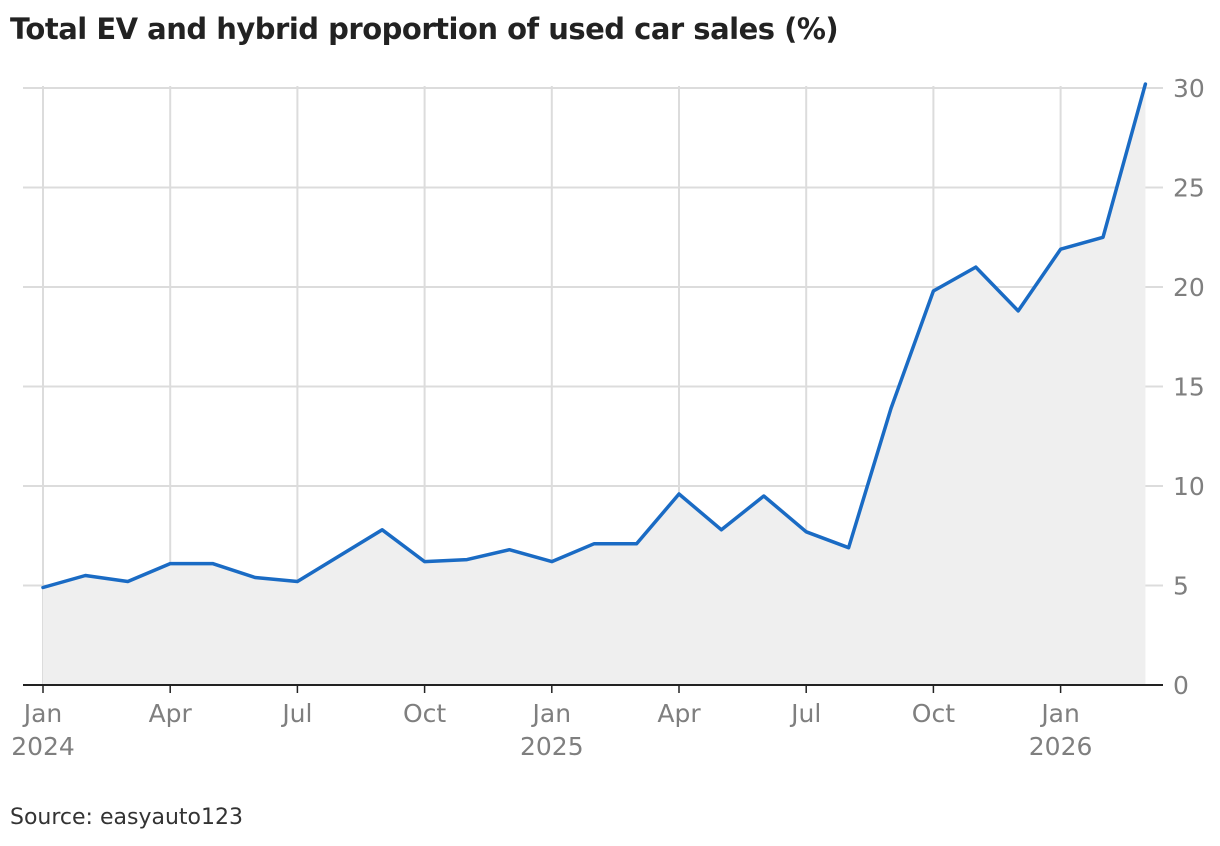 Image resolution: width=1220 pixels, height=846 pixels. What do you see at coordinates (552, 746) in the screenshot?
I see `x-tick-year-label: 2025` at bounding box center [552, 746].